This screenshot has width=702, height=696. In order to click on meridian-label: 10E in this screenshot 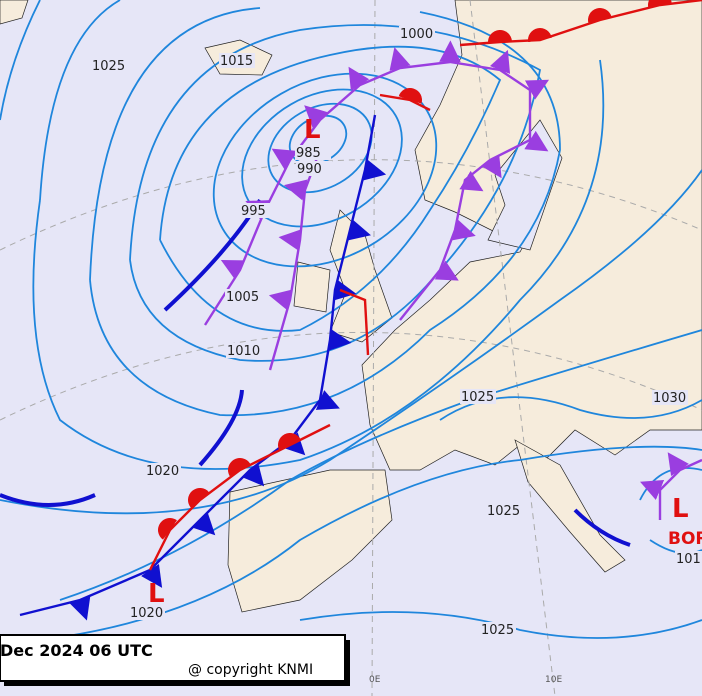, I will do `click(553, 680)`.